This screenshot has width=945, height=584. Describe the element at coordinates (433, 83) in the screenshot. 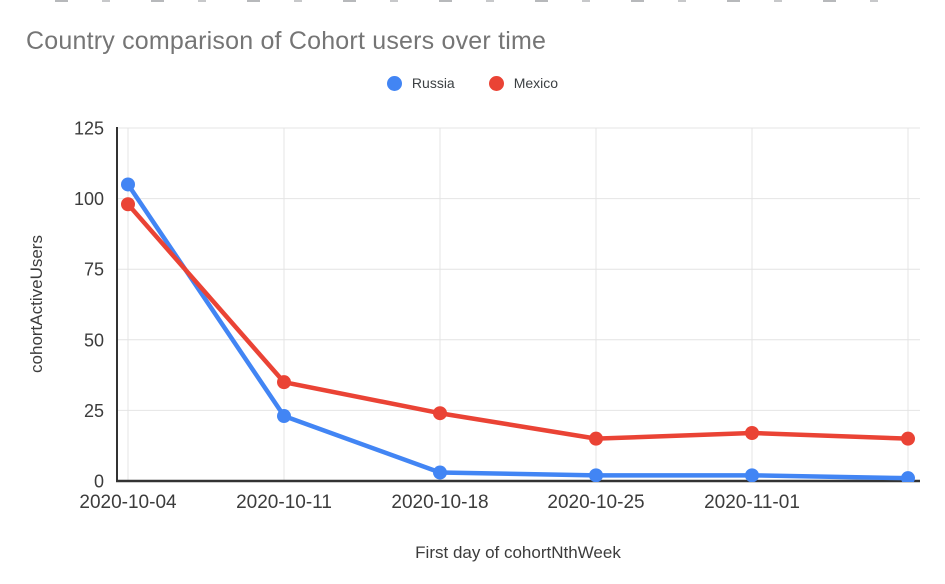

I see `legend-label: Russia` at that location.